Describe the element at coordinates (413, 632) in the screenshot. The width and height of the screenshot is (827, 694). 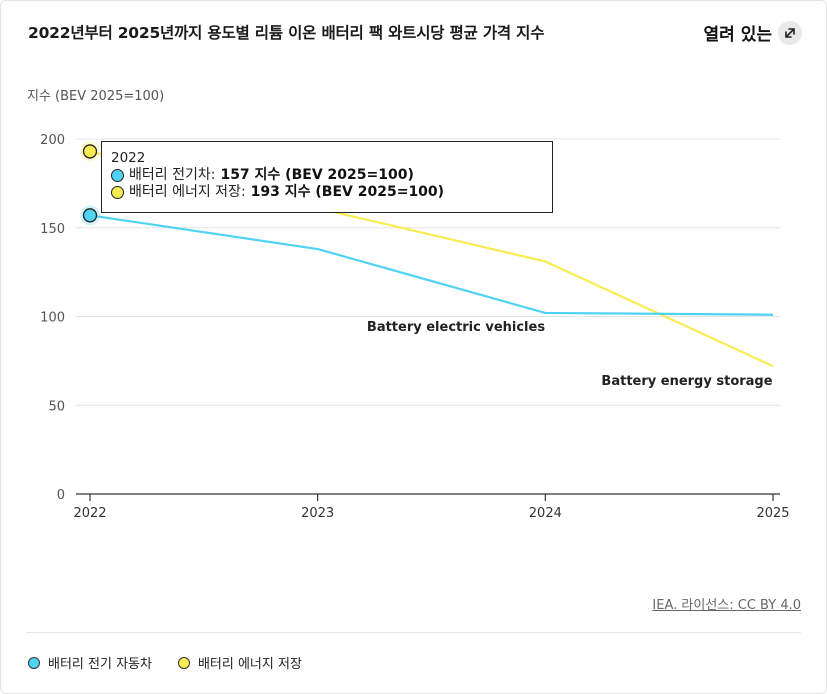
I see `legend-divider` at that location.